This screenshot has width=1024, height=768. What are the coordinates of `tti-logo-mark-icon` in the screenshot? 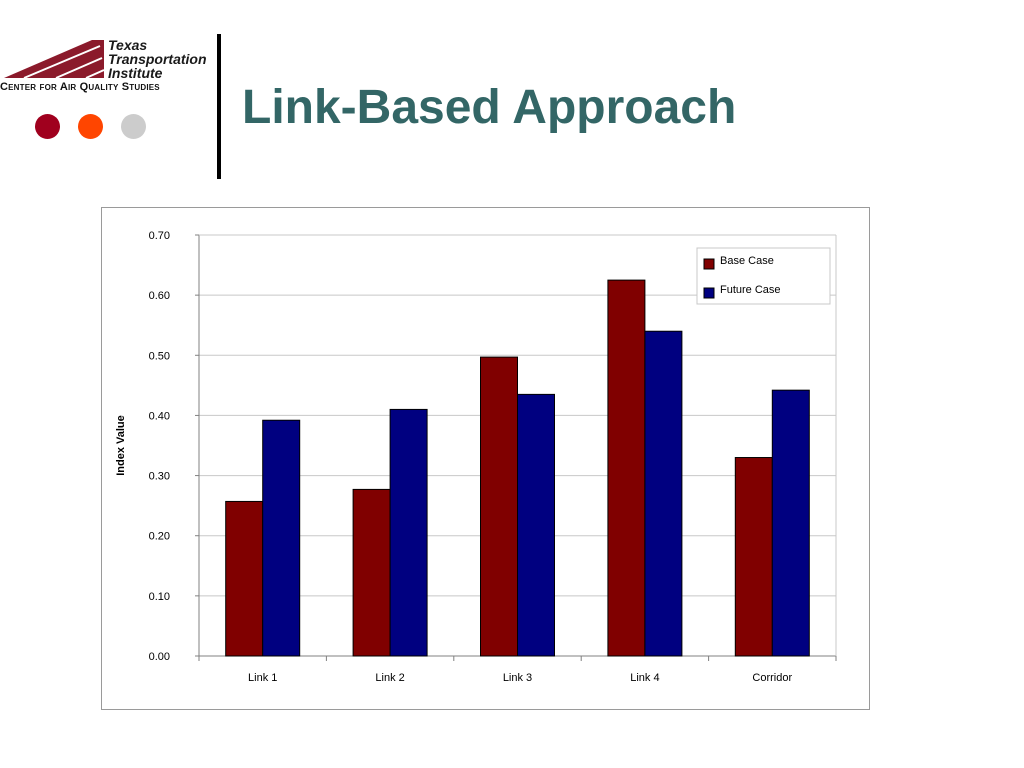 It's located at (54, 59).